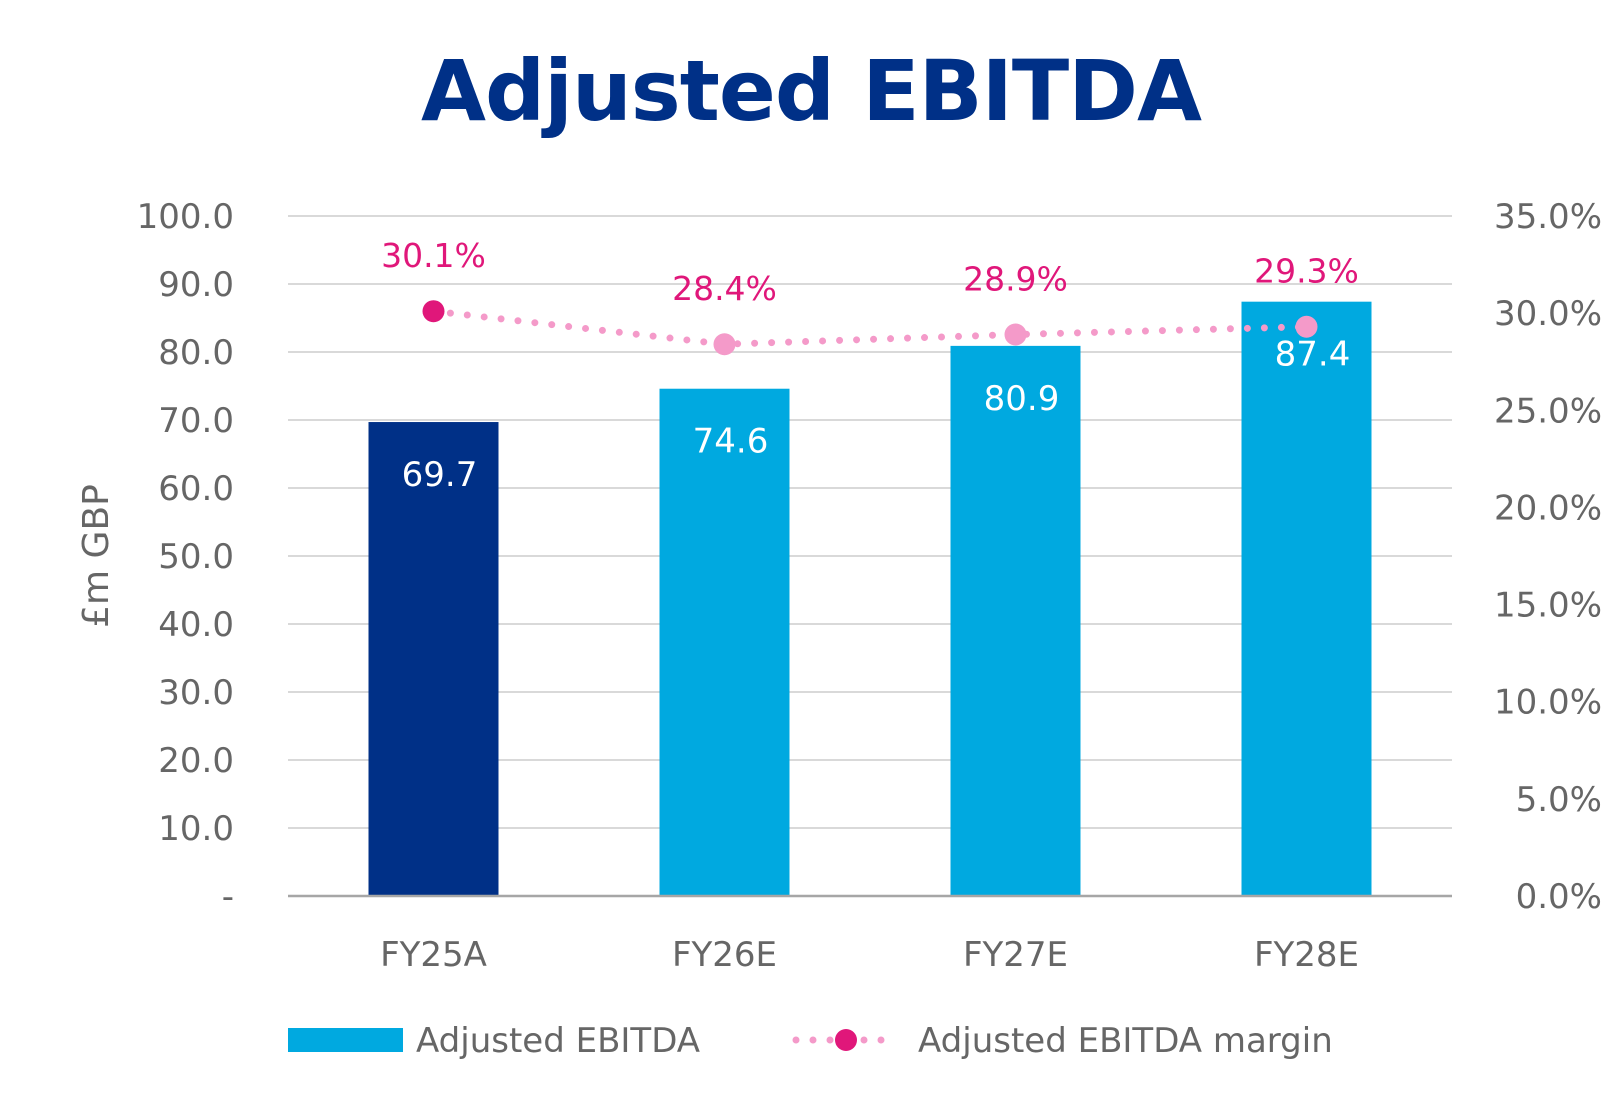  What do you see at coordinates (558, 1041) in the screenshot?
I see `legend-bar-label: Adjusted EBITDA` at bounding box center [558, 1041].